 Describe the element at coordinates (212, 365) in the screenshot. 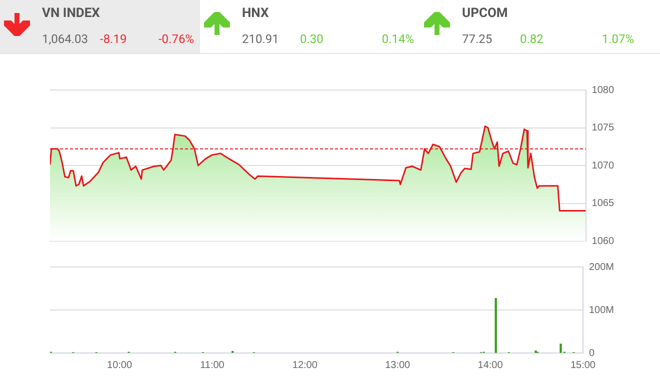

I see `x-tick-label: 11:00` at that location.